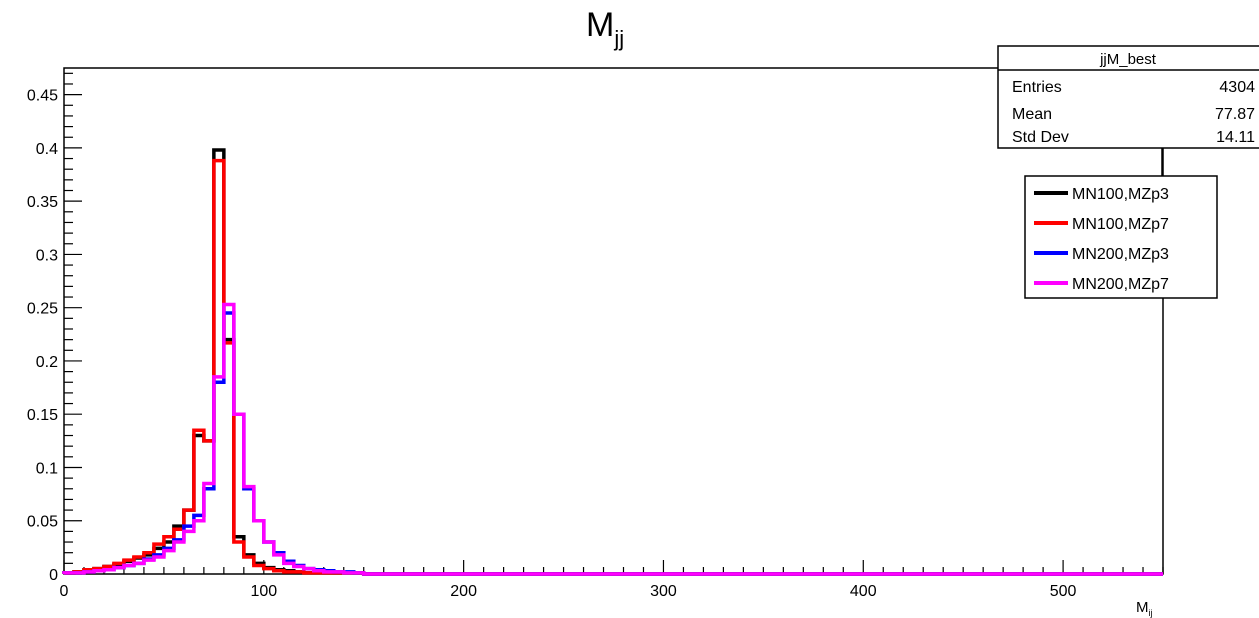 The image size is (1259, 618). Describe the element at coordinates (42, 309) in the screenshot. I see `y-tick-label: 0.25` at that location.